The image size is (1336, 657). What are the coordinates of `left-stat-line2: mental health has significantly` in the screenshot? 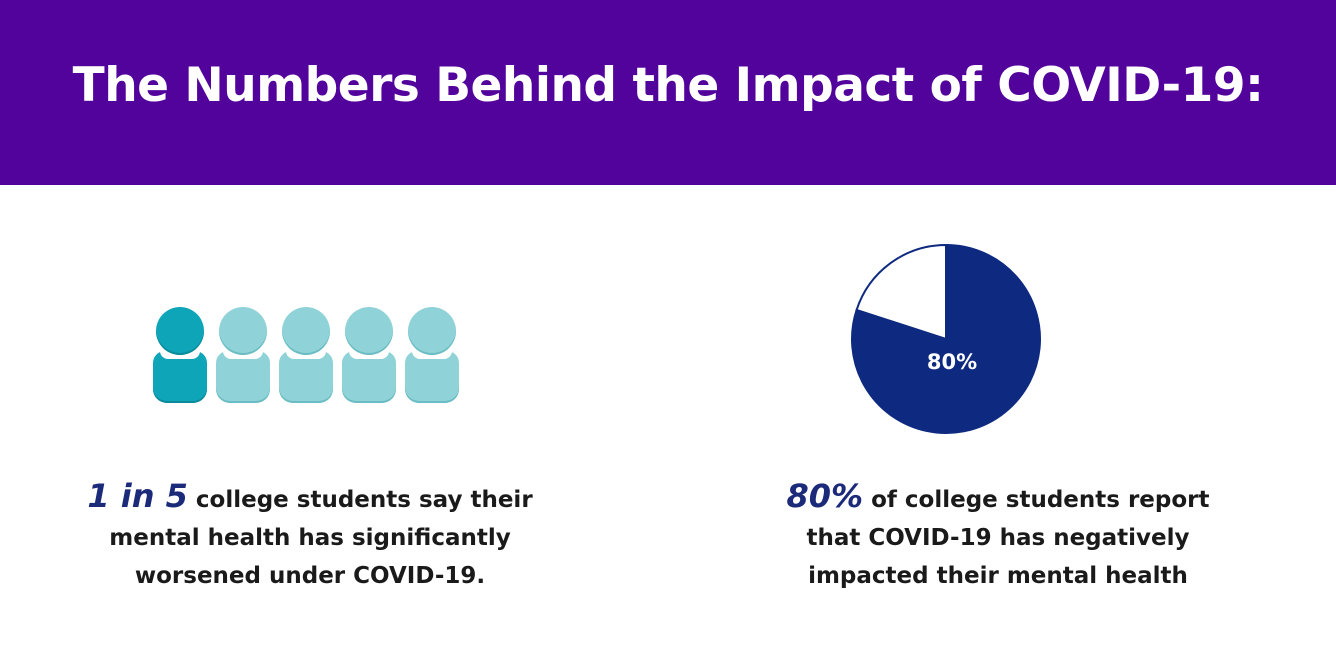 It's located at (310, 538).